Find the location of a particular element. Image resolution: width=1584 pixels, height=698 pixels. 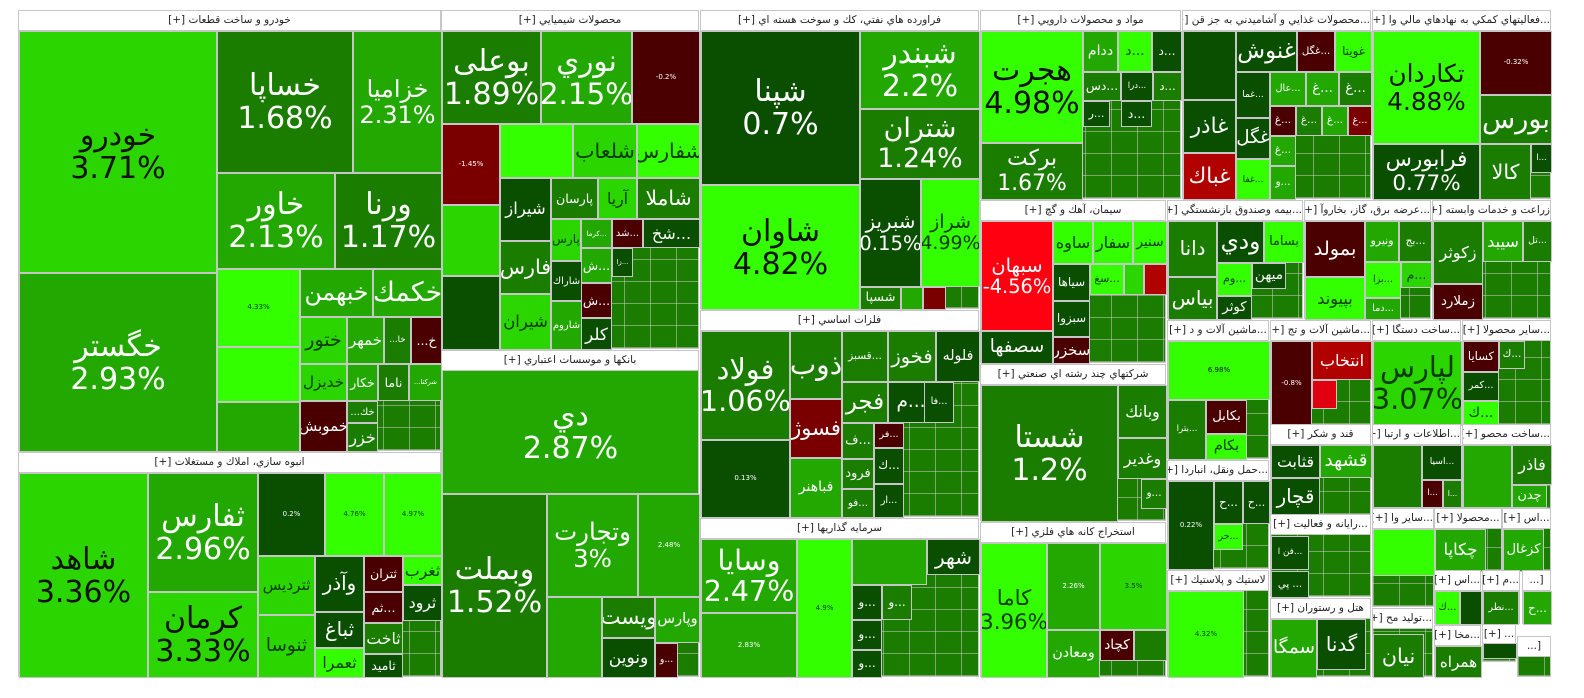

stock-tile: ومعادن is located at coordinates (1073, 654).